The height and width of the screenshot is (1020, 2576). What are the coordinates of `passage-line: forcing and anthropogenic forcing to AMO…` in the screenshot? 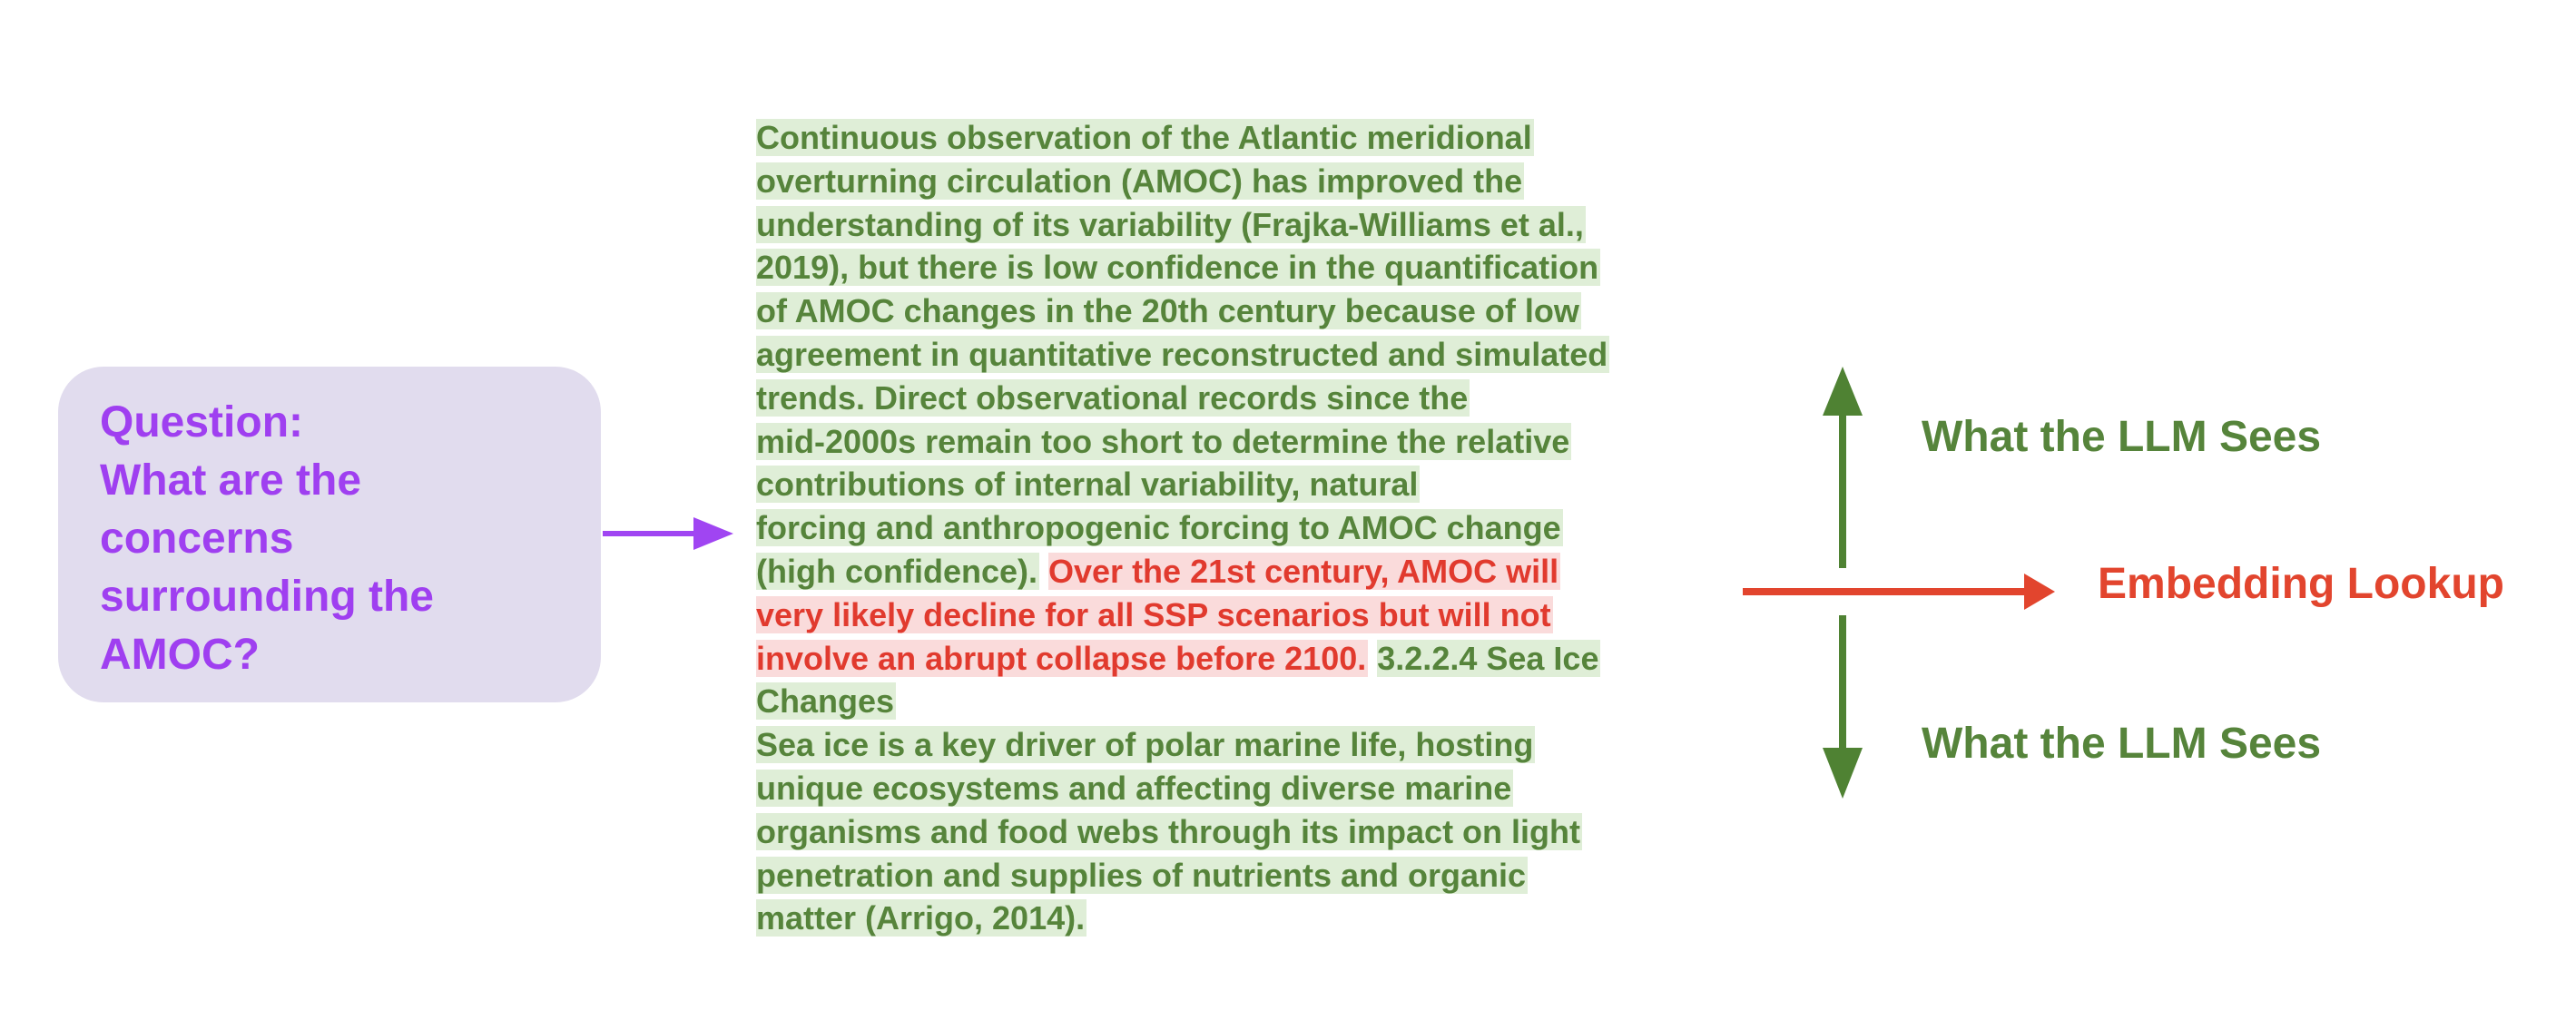 It's located at (1237, 528).